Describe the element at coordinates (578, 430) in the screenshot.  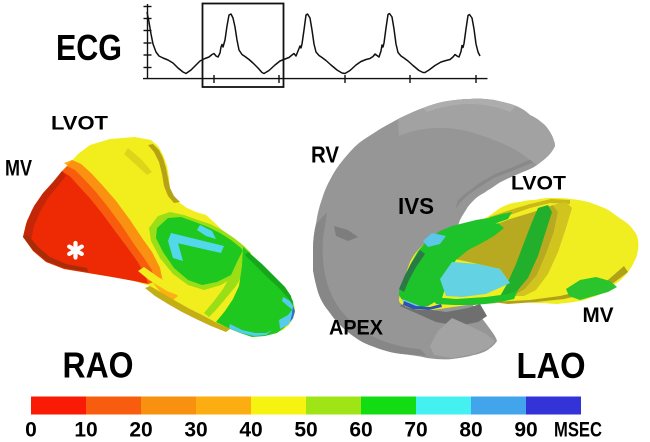
I see `svg-text: MSEC` at that location.